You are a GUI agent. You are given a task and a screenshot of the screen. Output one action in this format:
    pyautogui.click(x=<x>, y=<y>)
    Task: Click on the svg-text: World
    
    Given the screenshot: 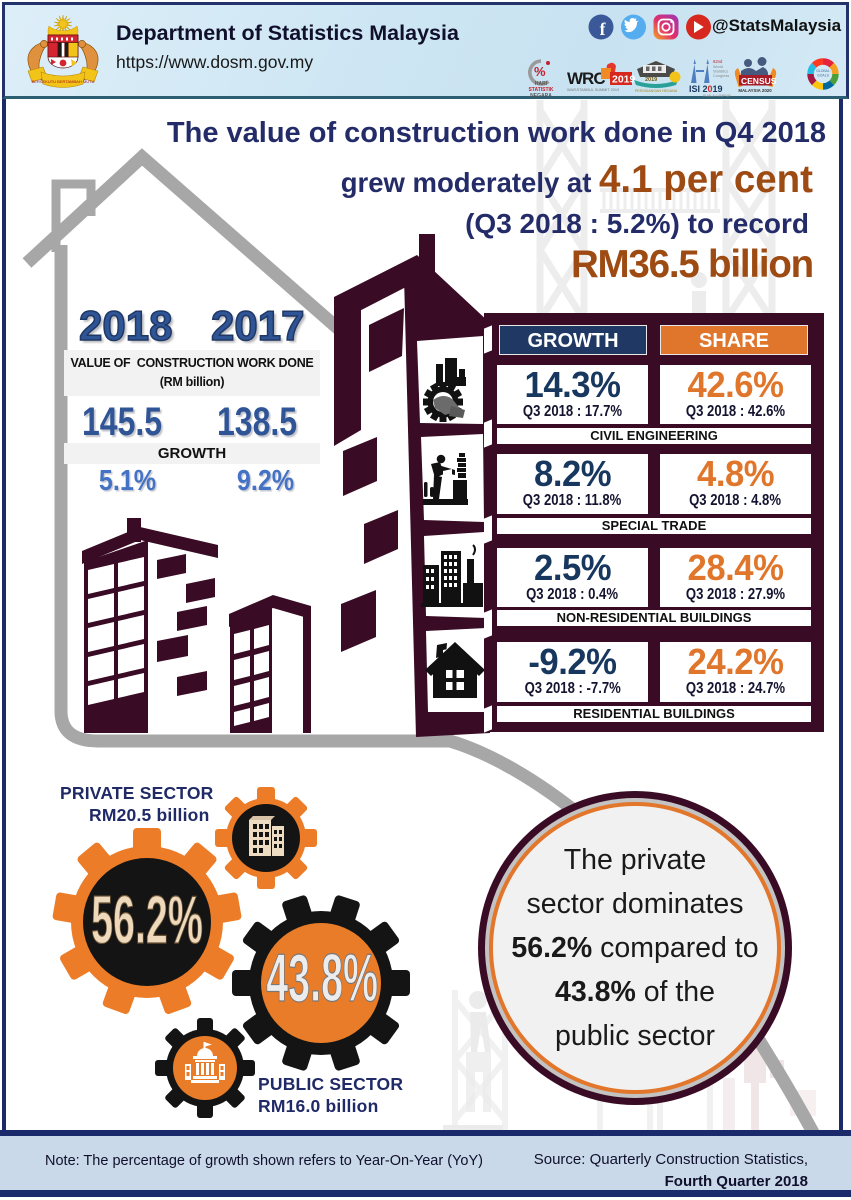 What is the action you would take?
    pyautogui.click(x=718, y=67)
    